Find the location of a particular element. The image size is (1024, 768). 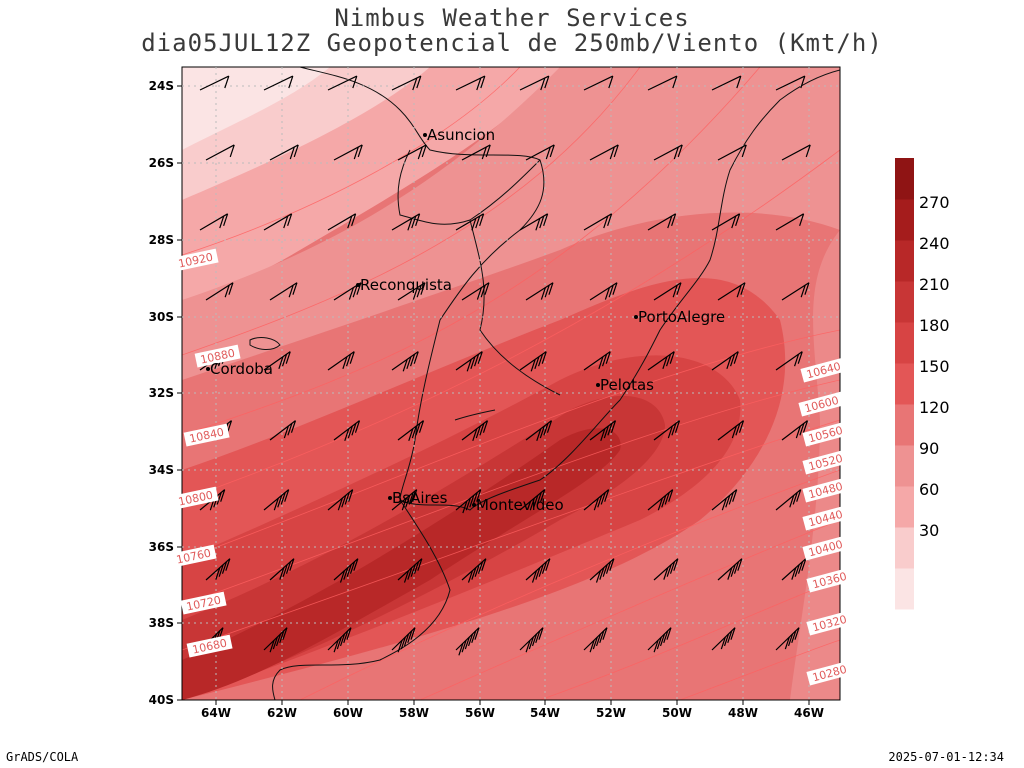

svg-text: BsAires is located at coordinates (420, 498).